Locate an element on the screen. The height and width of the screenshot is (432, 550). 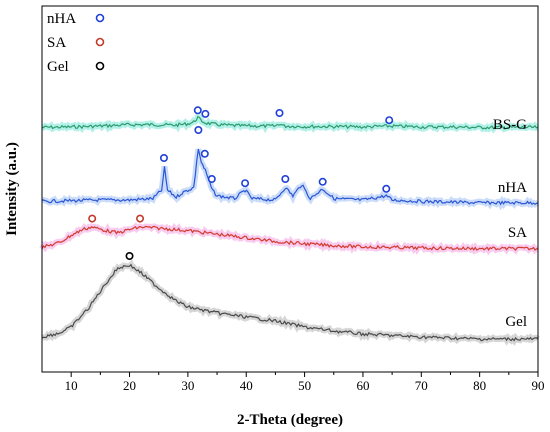
series-line-bs-g is located at coordinates (290, 122).